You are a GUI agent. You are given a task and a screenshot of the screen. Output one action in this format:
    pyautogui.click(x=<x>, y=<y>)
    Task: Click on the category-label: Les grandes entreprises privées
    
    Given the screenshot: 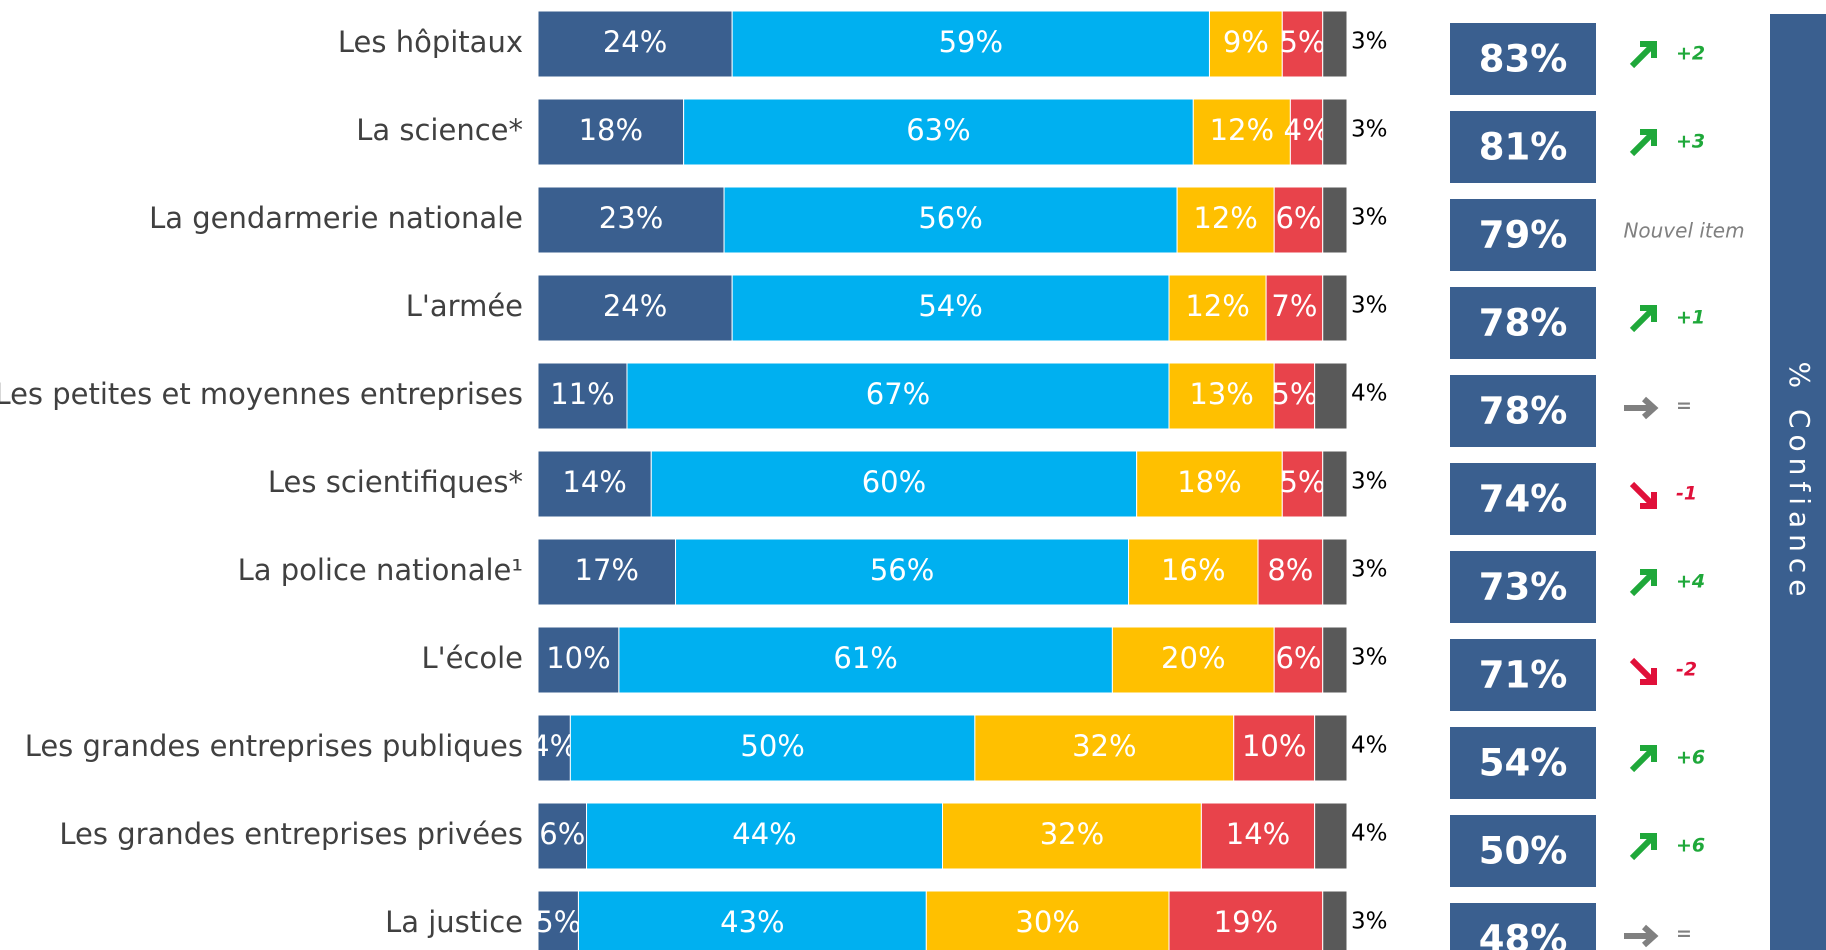 What is the action you would take?
    pyautogui.click(x=291, y=834)
    